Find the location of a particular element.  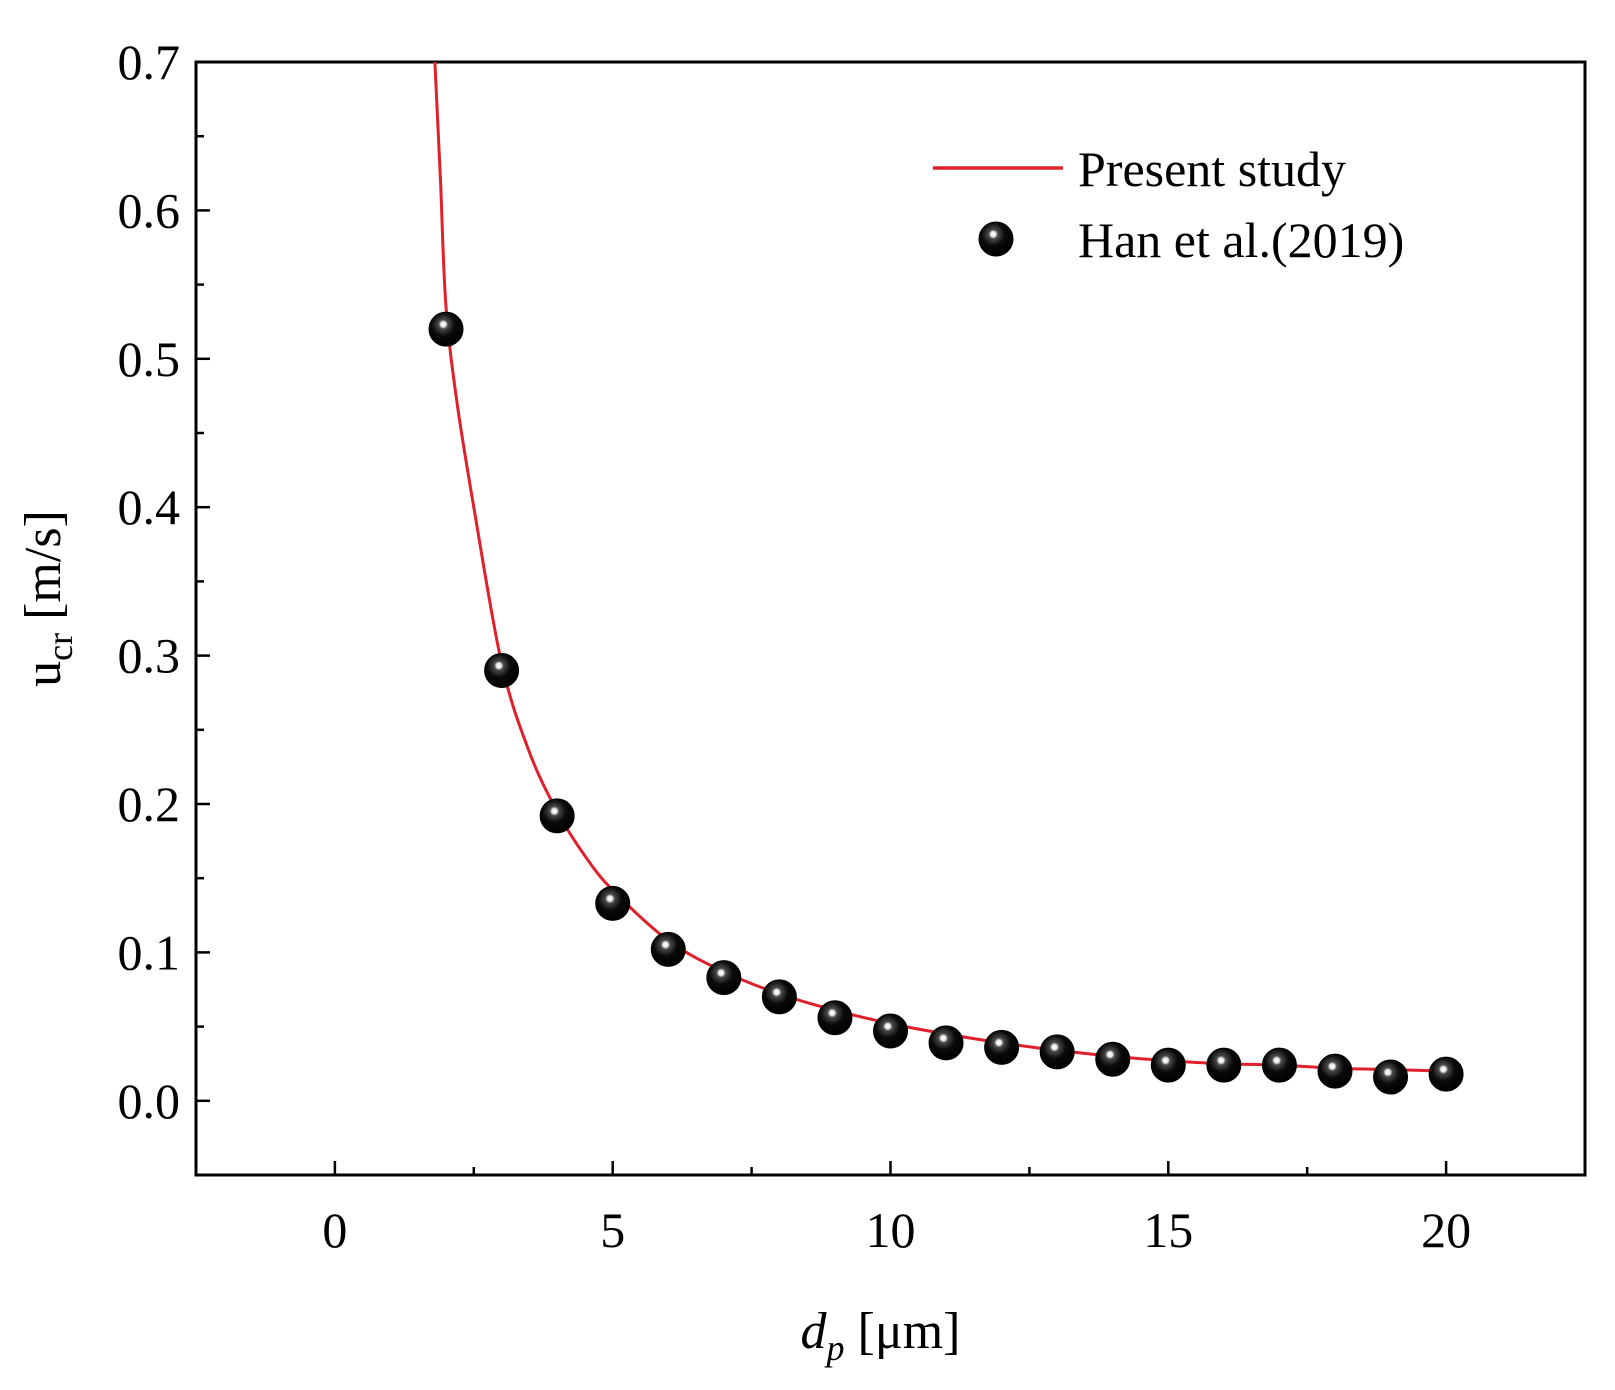

y-tick-label: 0.4 is located at coordinates (149, 507).